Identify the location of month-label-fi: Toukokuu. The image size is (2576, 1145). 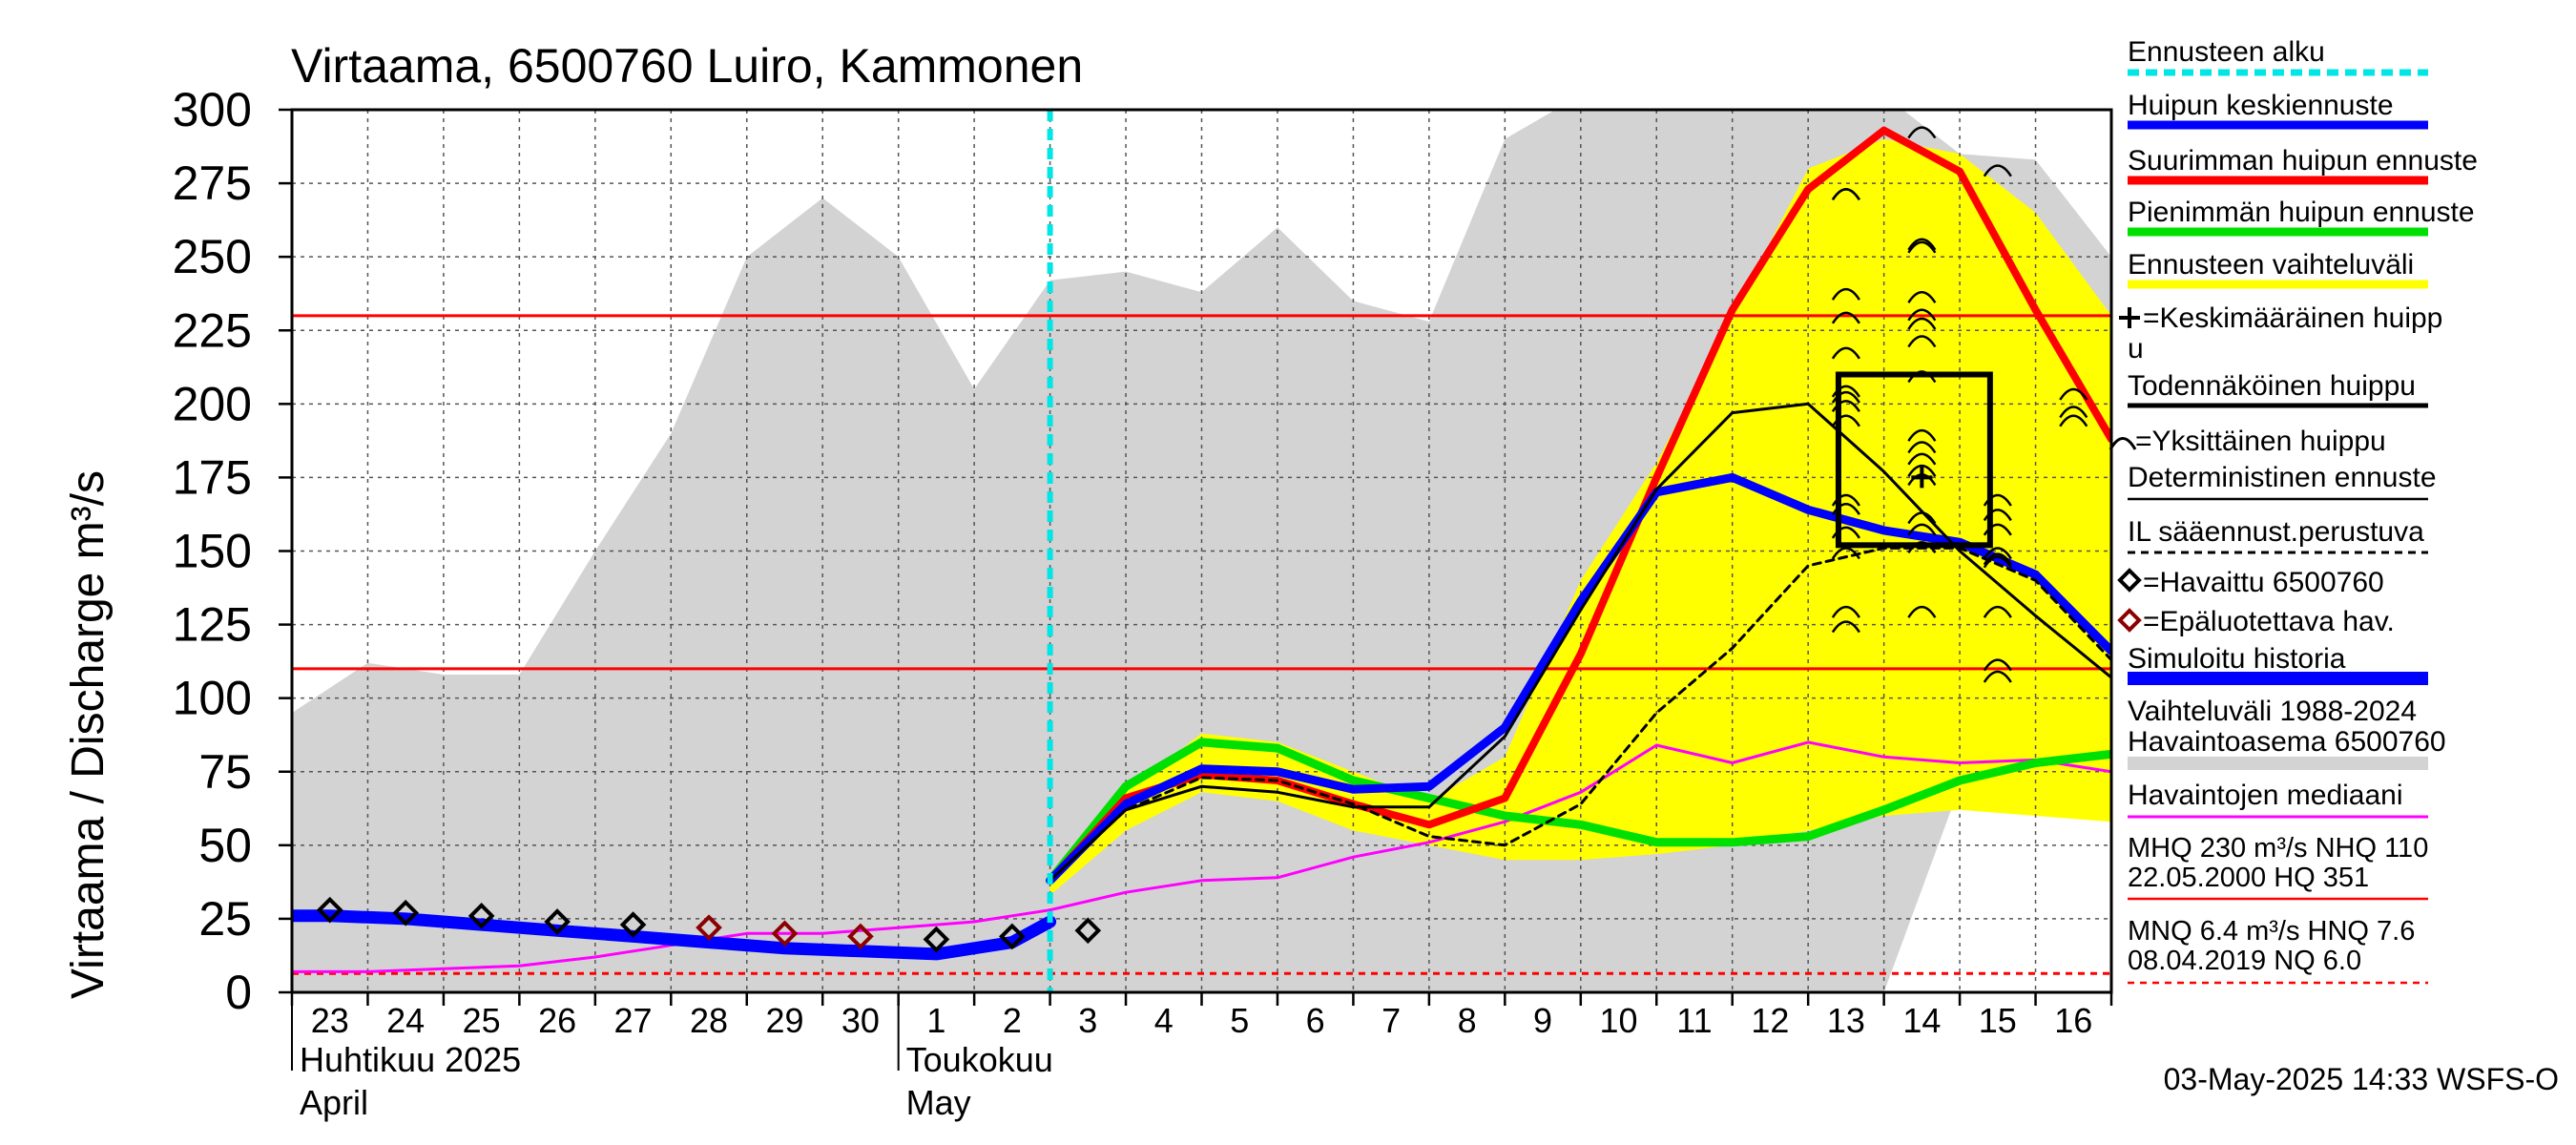
(979, 1060).